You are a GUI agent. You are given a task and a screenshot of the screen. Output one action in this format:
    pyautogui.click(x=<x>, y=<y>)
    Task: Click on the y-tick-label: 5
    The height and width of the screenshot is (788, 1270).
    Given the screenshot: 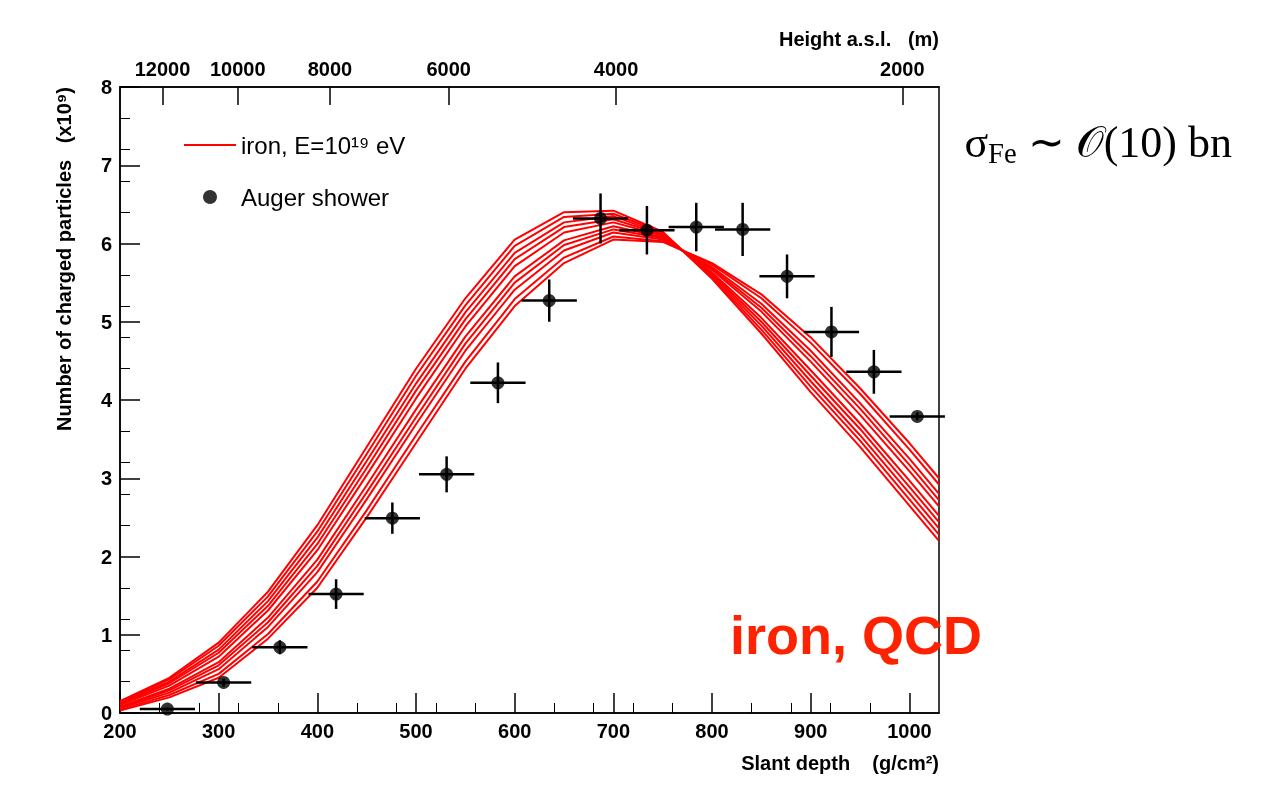 What is the action you would take?
    pyautogui.click(x=106, y=321)
    